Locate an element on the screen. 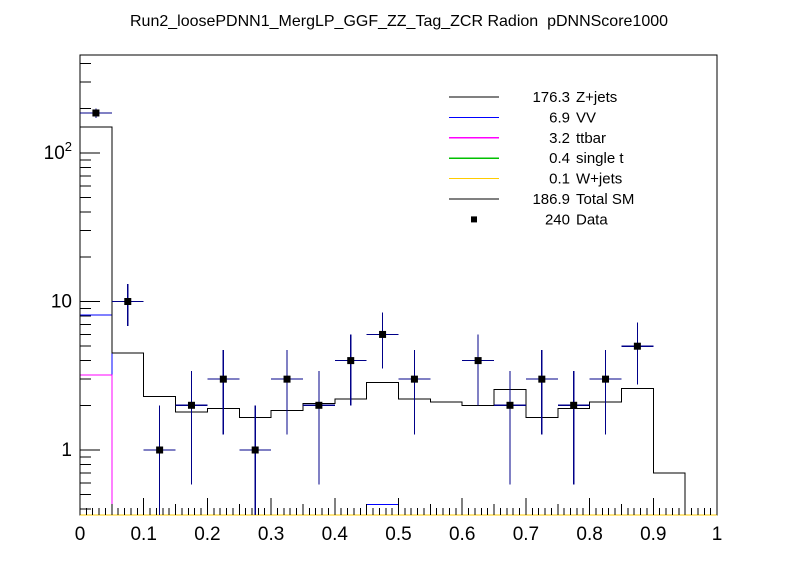 Image resolution: width=798 pixels, height=575 pixels. legend-value: 176.3 is located at coordinates (551, 97).